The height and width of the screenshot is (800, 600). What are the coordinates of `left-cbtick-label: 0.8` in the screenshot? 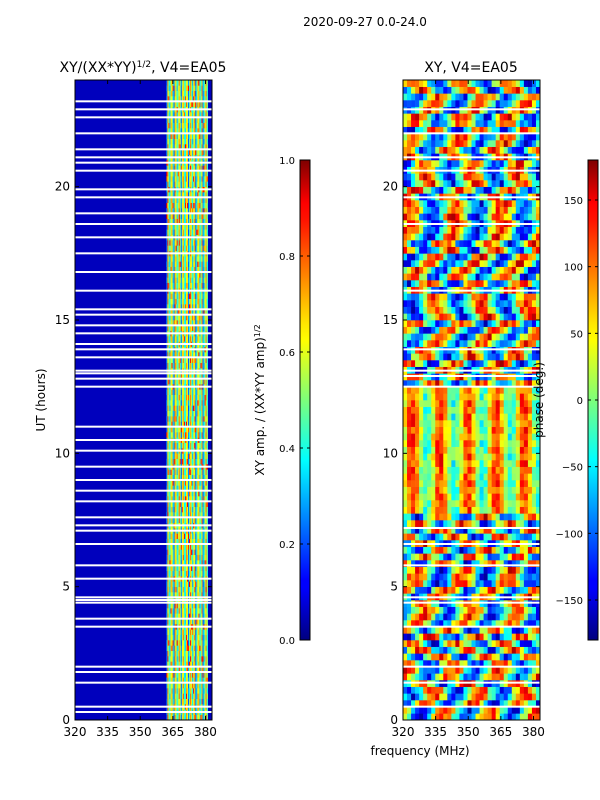 It's located at (287, 257).